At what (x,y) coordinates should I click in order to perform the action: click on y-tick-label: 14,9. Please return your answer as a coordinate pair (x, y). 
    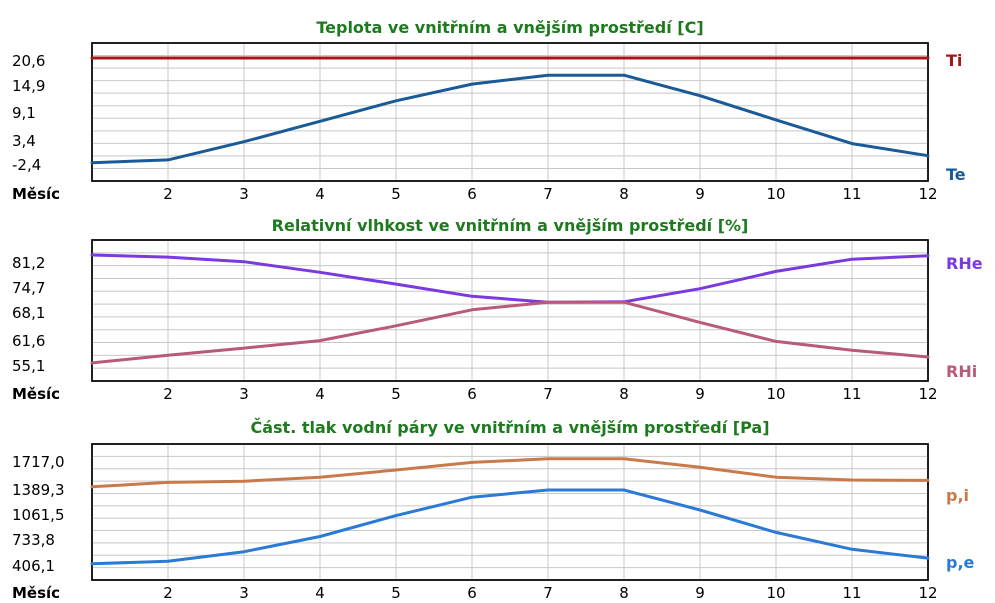
    Looking at the image, I should click on (28, 86).